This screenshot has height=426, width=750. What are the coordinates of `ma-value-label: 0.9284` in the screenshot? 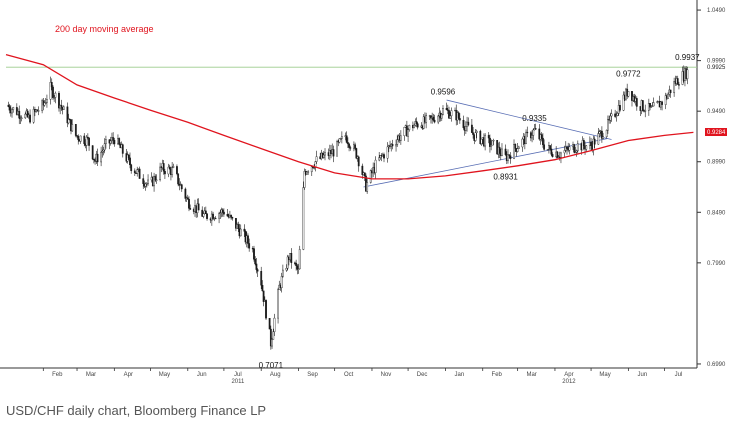 It's located at (716, 133).